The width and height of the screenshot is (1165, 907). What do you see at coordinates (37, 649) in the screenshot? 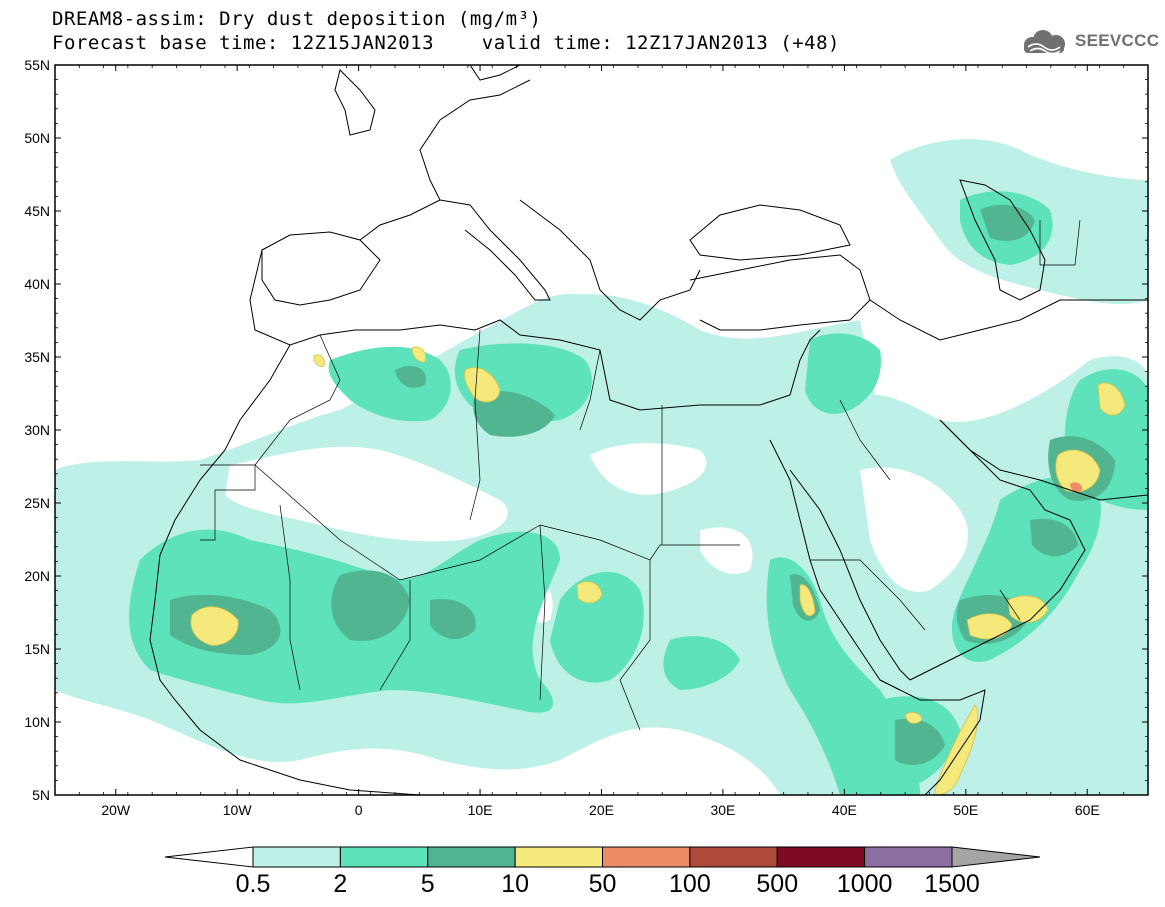
I see `lat-tick-label: 15N` at bounding box center [37, 649].